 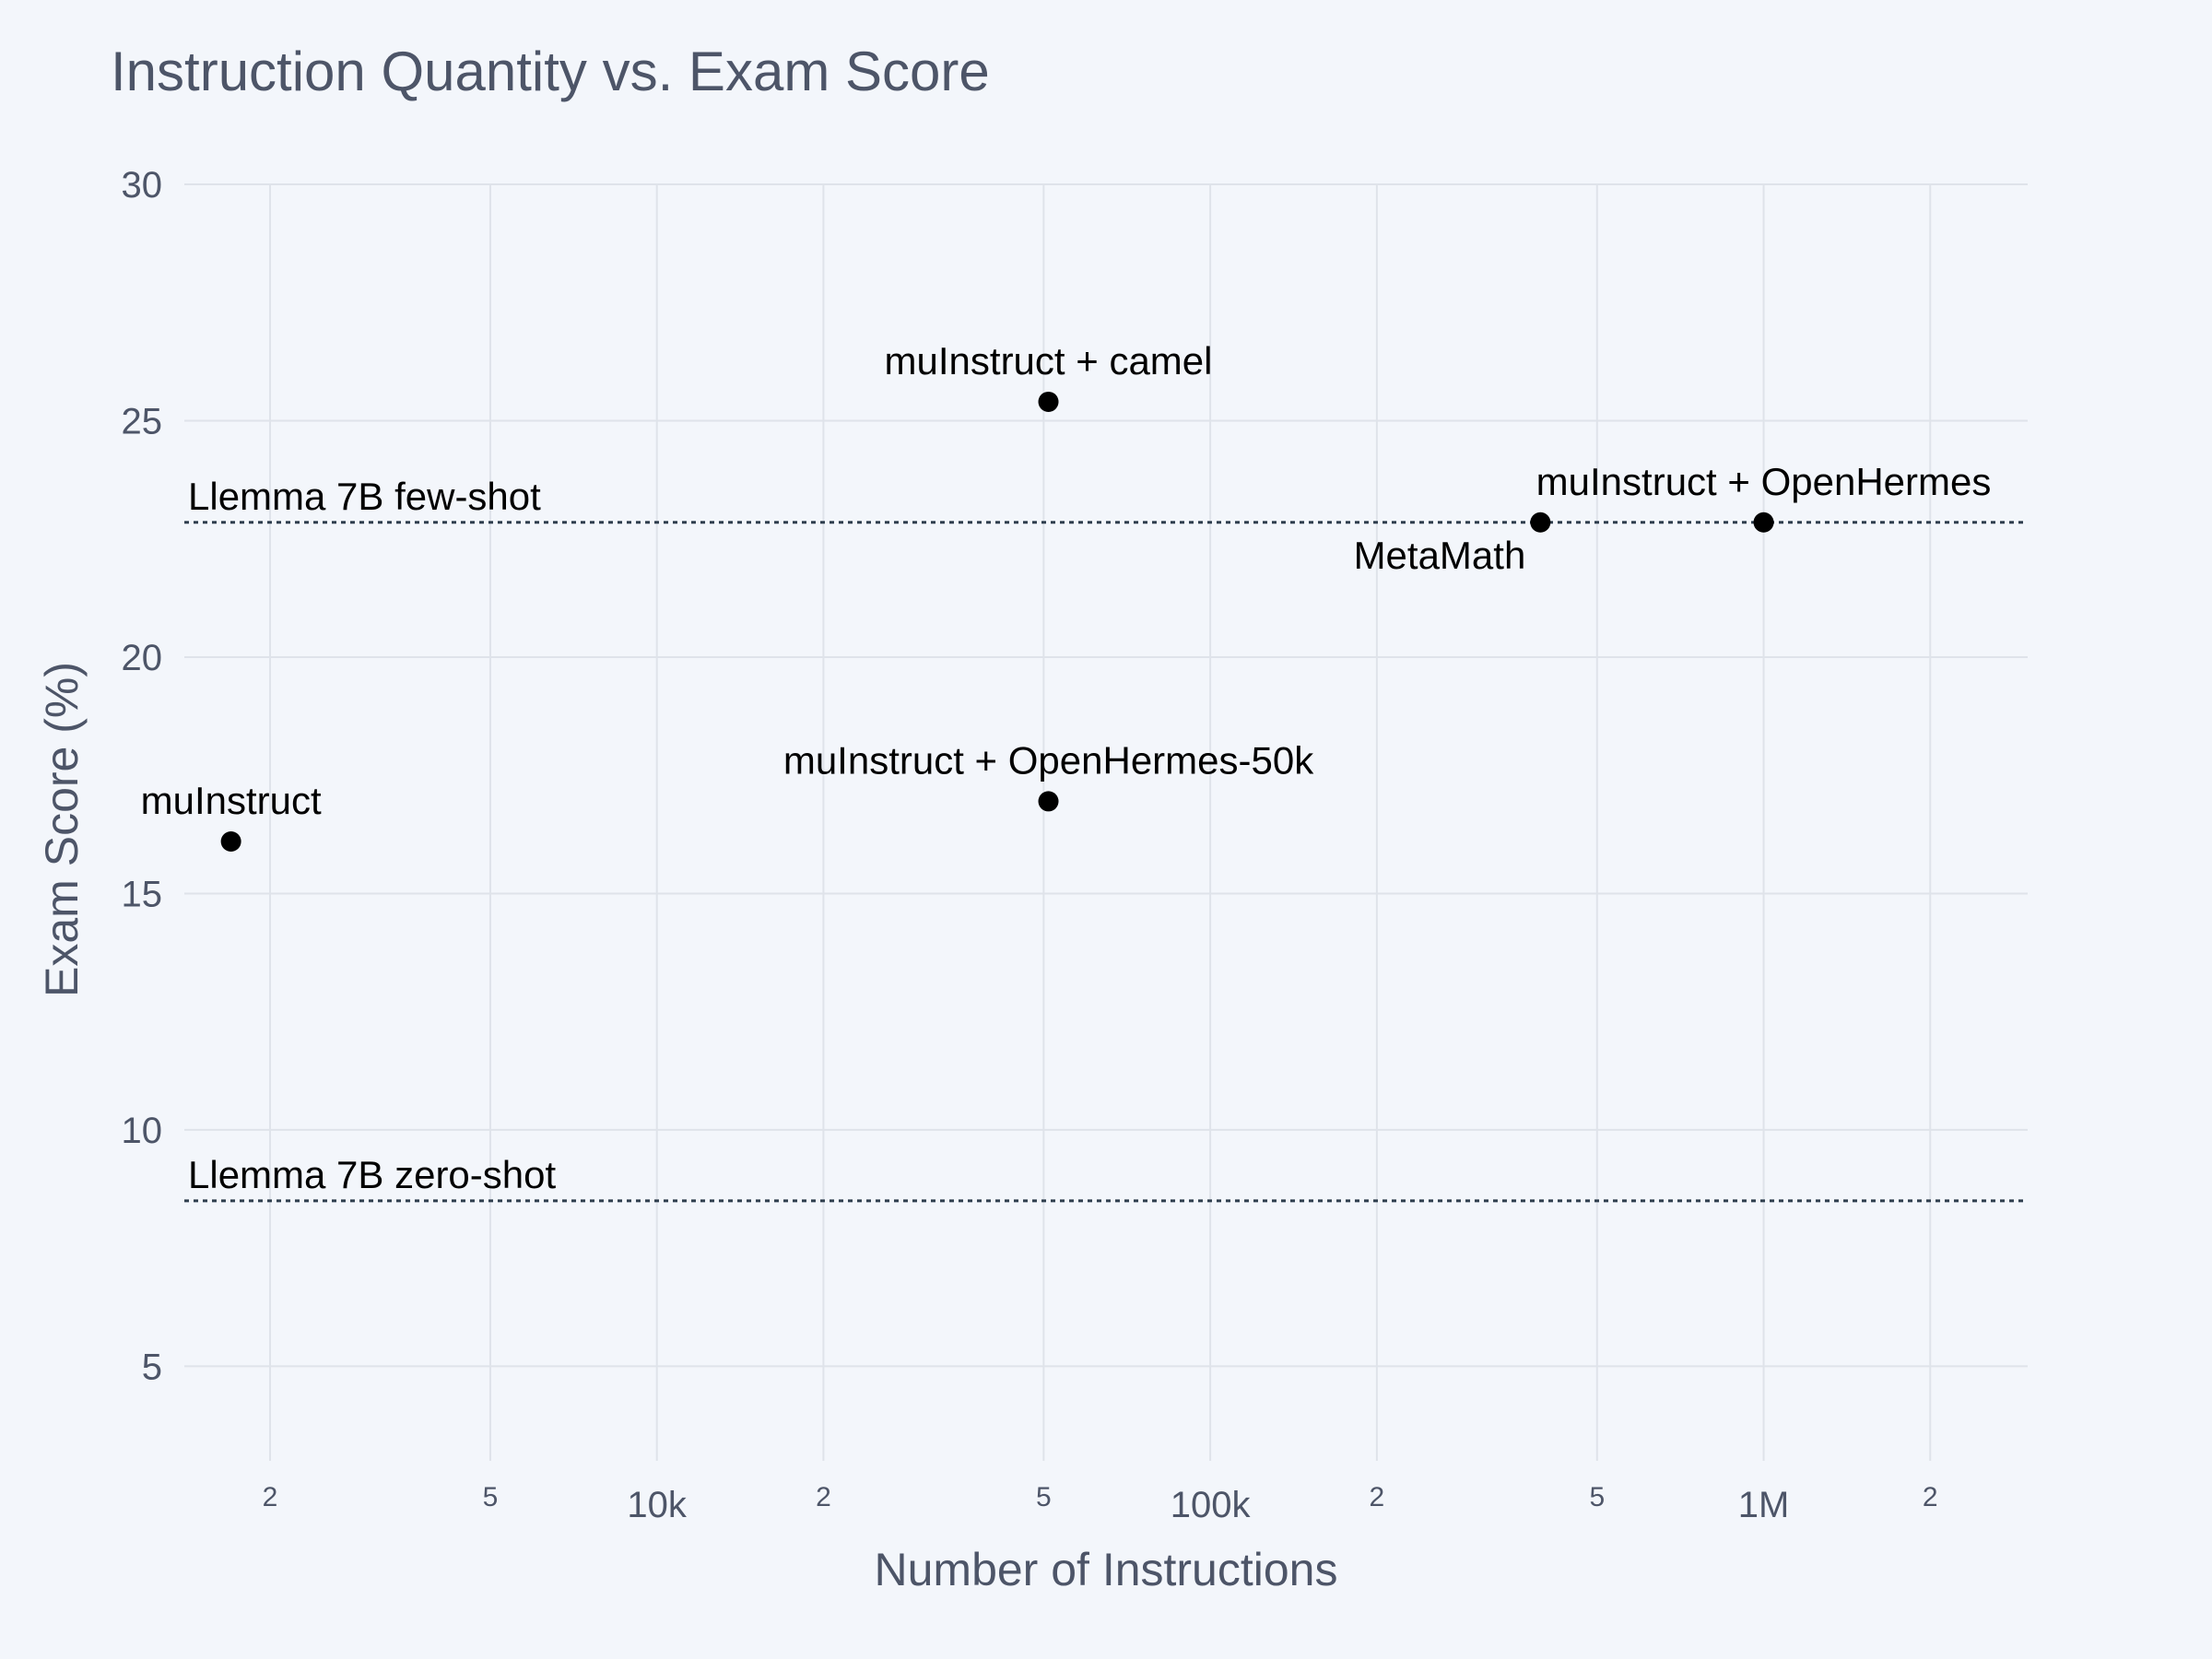 What do you see at coordinates (550, 71) in the screenshot?
I see `chart-title: Instruction Quantity vs. Exam Score` at bounding box center [550, 71].